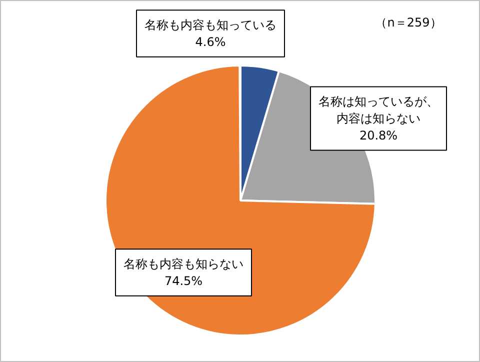 The image size is (480, 362). Describe the element at coordinates (408, 23) in the screenshot. I see `text: （n＝259）` at that location.